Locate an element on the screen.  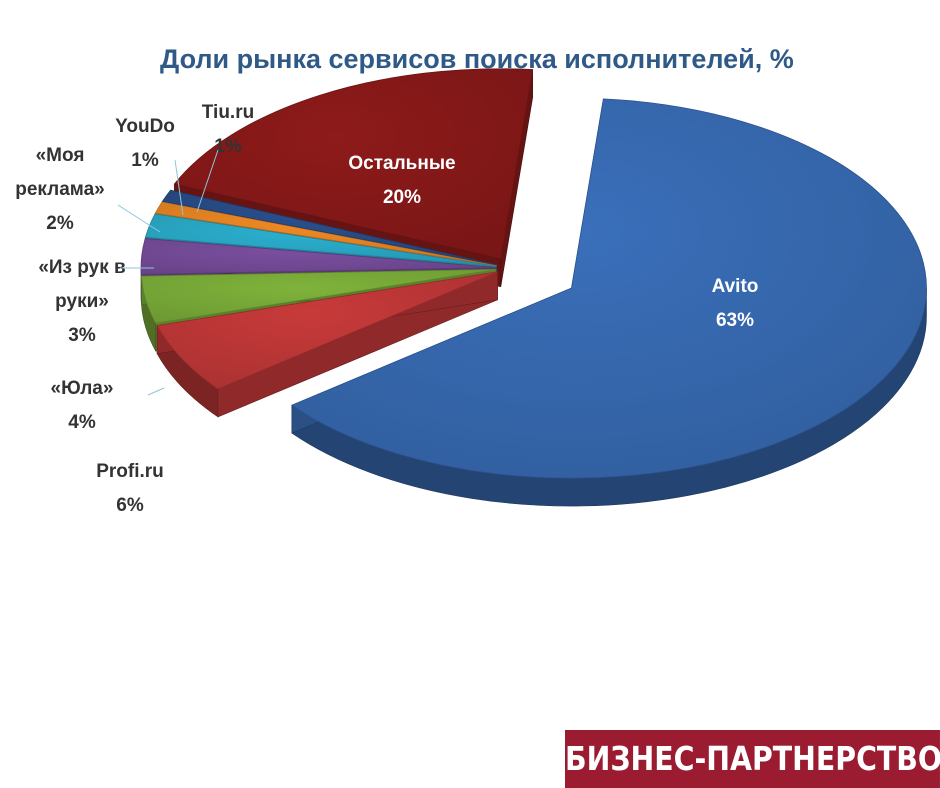
slice-name-label: реклама» is located at coordinates (60, 189).